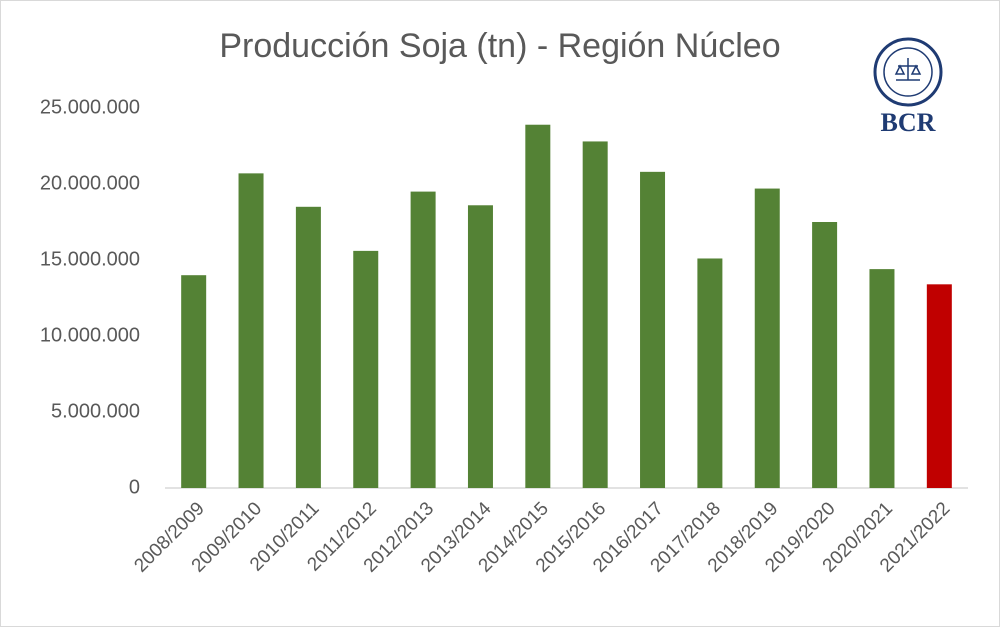 This screenshot has width=1000, height=632. I want to click on logo-inner-ring, so click(908, 72).